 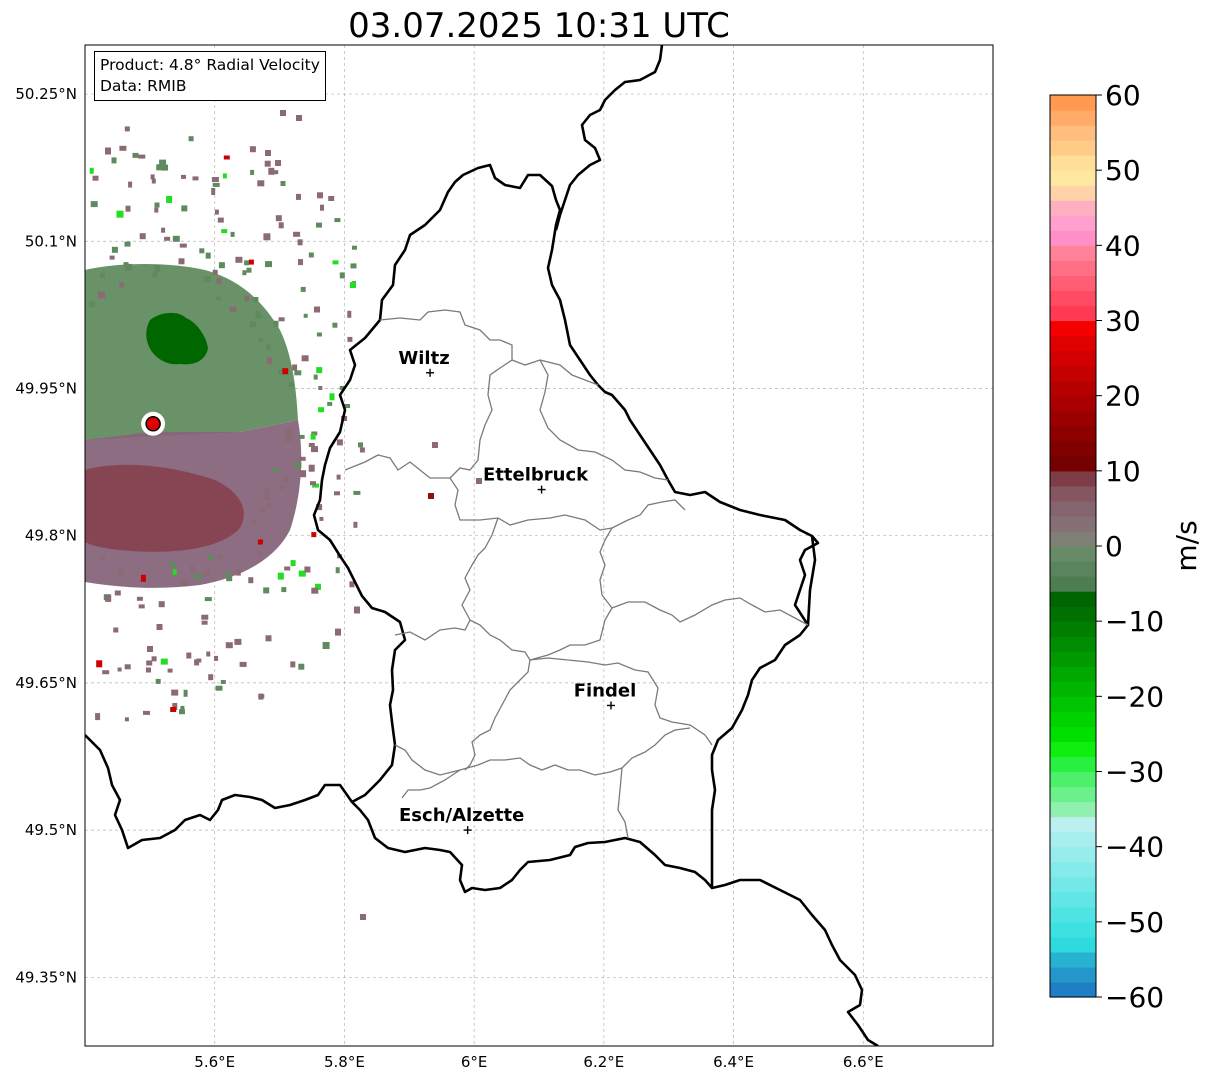 I want to click on colorbar: 60 50 40 30 20 10 0 −10 −20 −30 −40 −50 −60 m/s, so click(x=1126, y=546).